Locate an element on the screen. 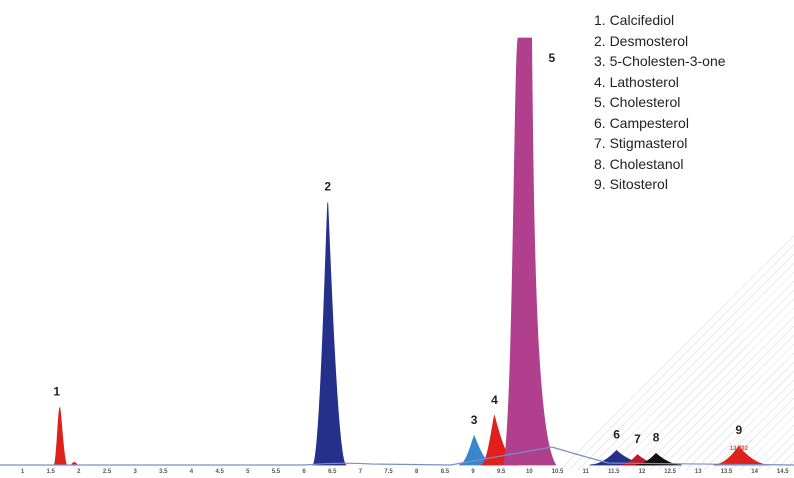 The width and height of the screenshot is (794, 478). x-tick-label: 11 is located at coordinates (585, 472).